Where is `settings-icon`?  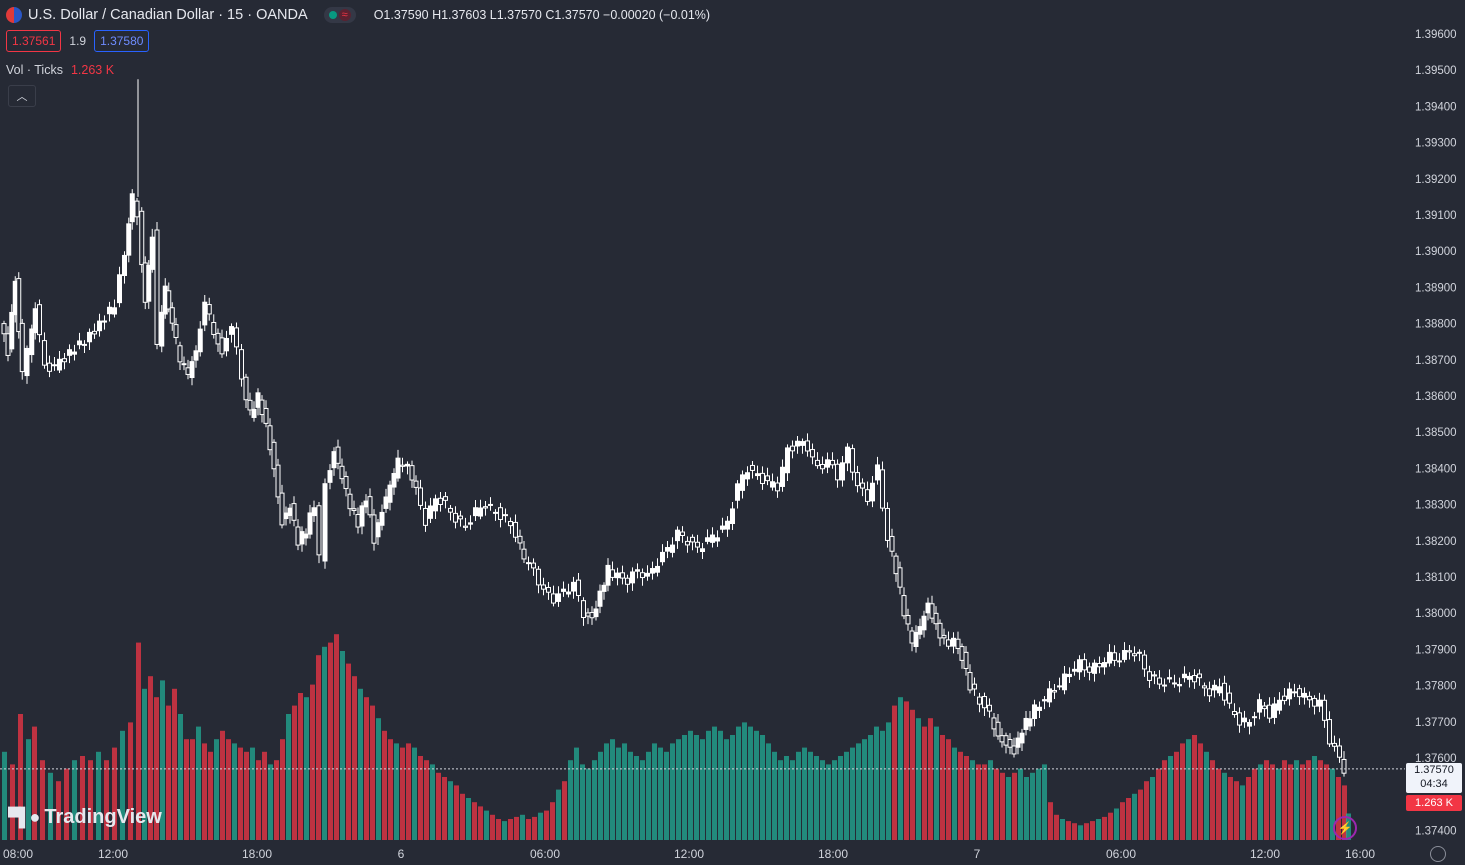 settings-icon is located at coordinates (1438, 854).